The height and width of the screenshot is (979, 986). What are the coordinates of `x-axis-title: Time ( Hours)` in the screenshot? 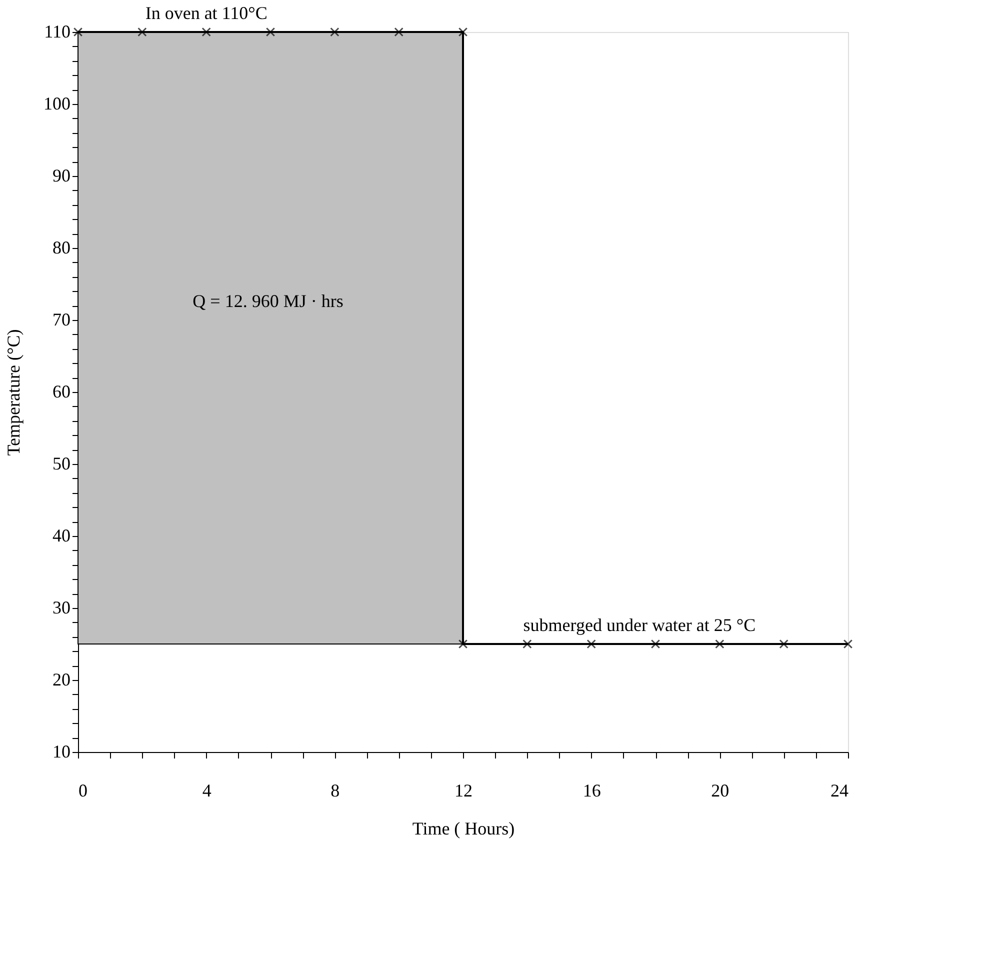 It's located at (463, 828).